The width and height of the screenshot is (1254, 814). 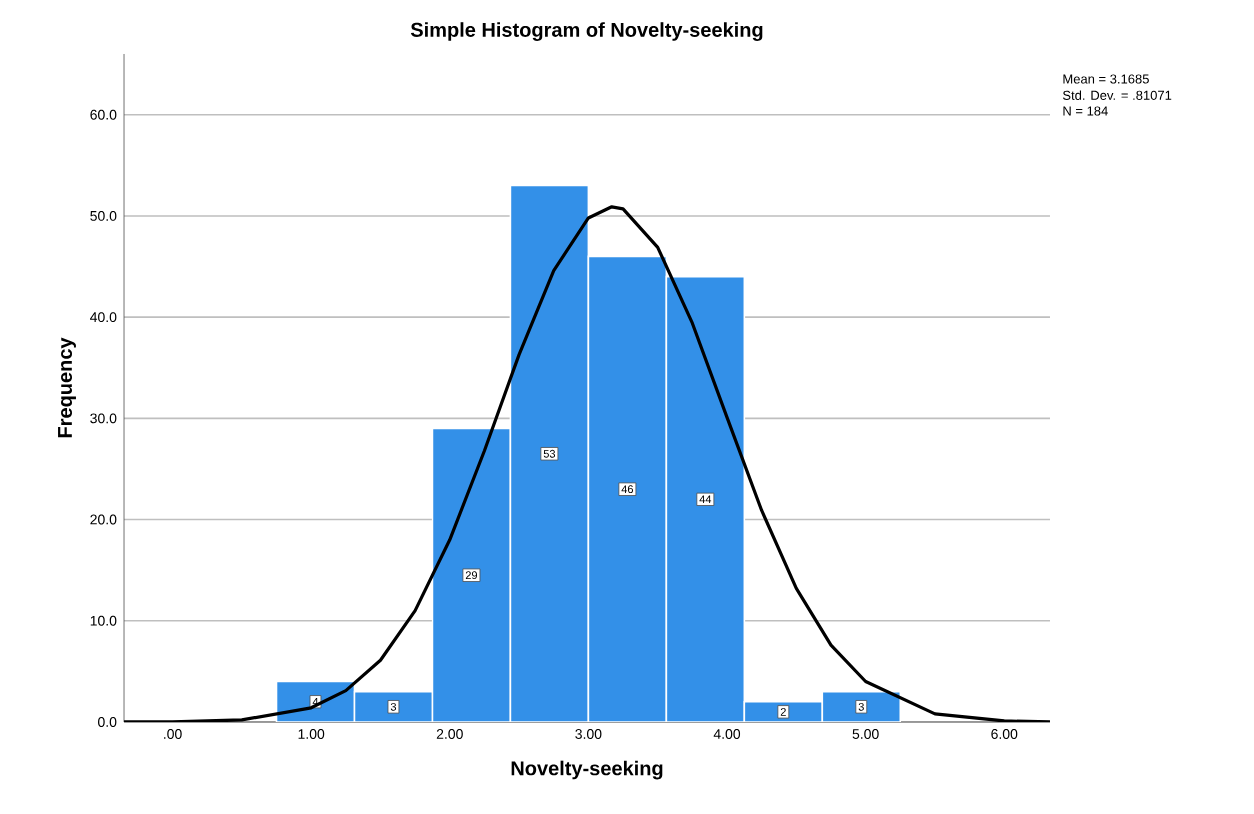 I want to click on x-axis-title: Novelty-seeking, so click(x=587, y=770).